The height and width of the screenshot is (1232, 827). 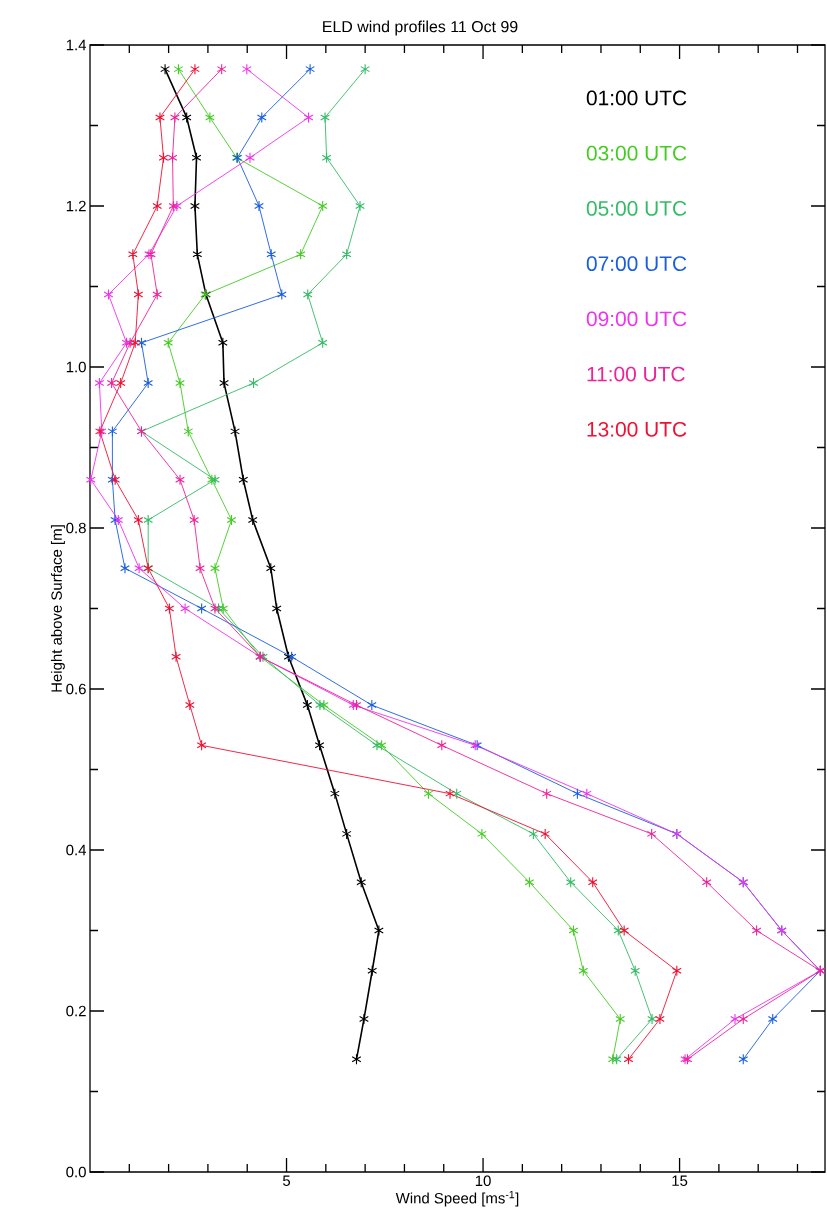 I want to click on y-tick-label: 0.8, so click(x=76, y=528).